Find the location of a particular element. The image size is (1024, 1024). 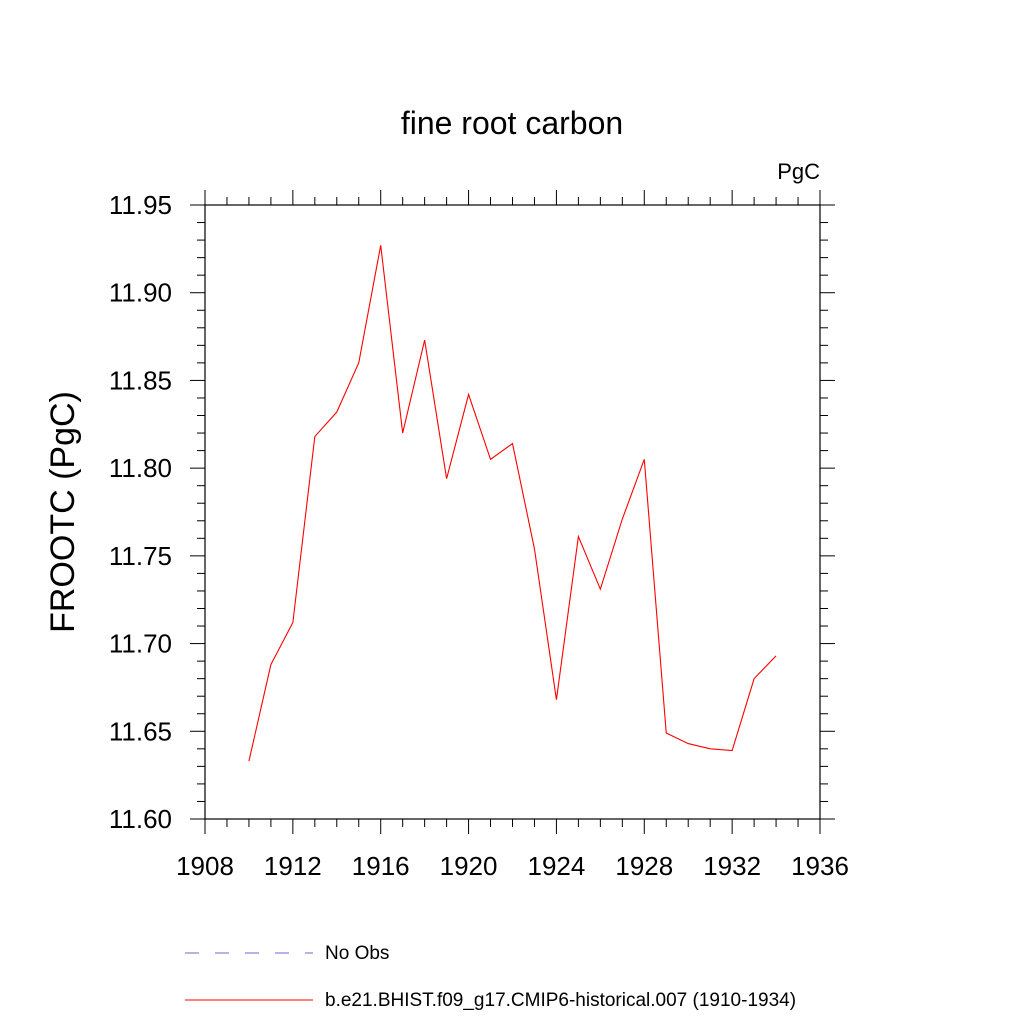

y-tick-label: 11.65 is located at coordinates (140, 731).